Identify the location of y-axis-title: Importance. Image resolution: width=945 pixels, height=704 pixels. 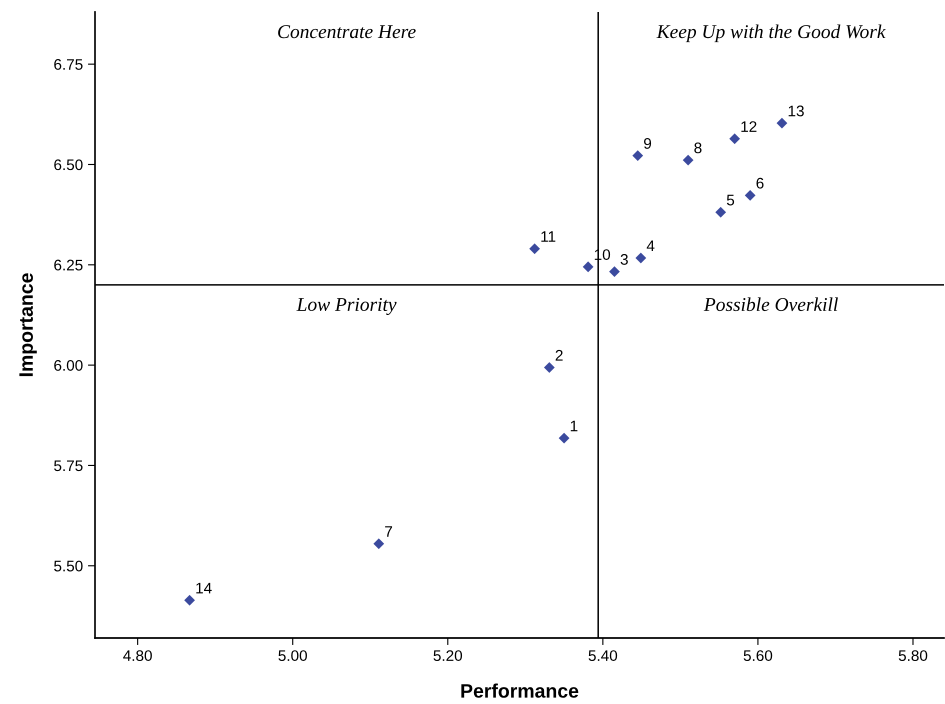
(28, 324).